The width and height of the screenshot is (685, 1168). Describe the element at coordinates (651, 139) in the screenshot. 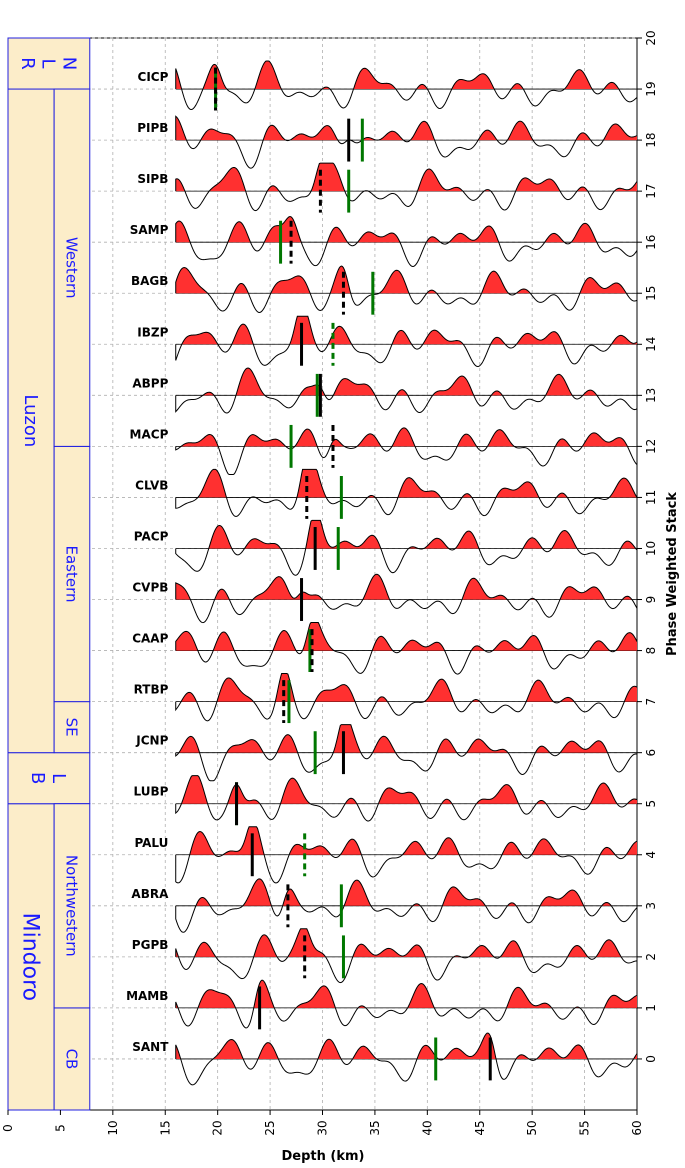

I see `y-tick-label: 18` at that location.